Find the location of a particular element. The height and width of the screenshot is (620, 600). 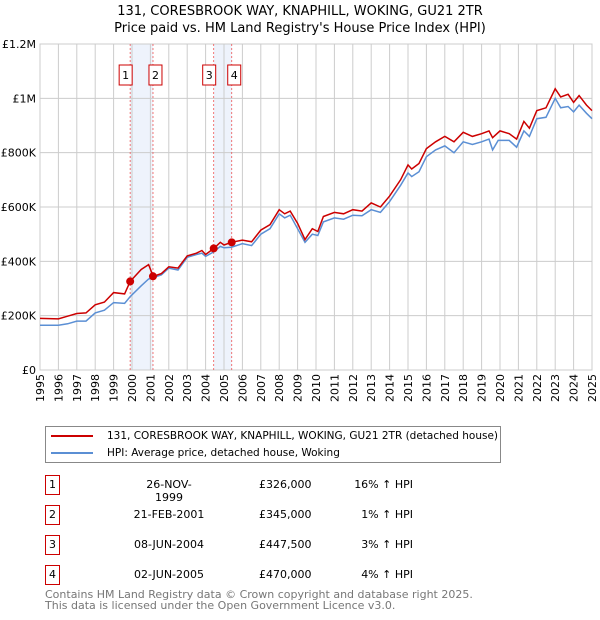

x-tick-label: 1995 is located at coordinates (40, 388).